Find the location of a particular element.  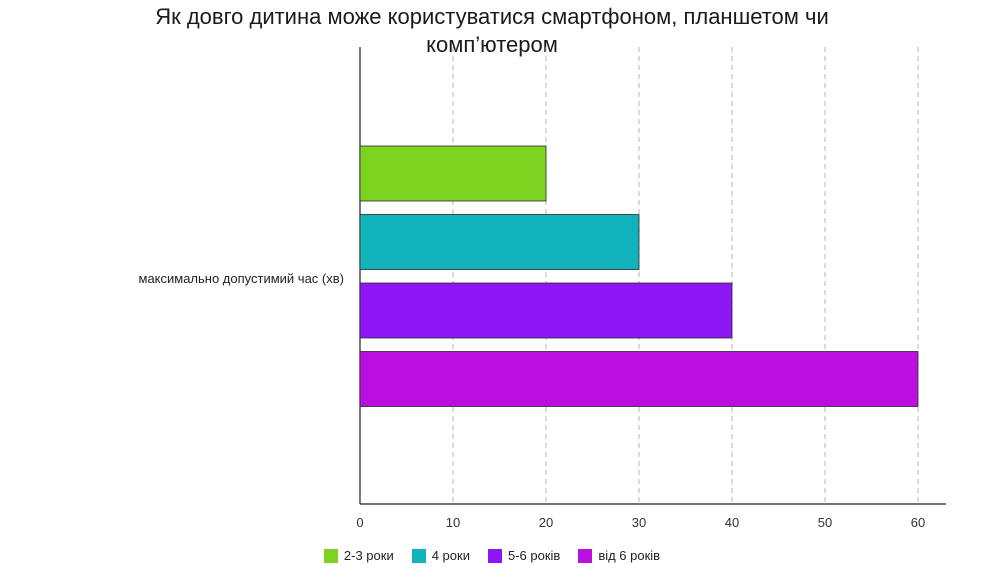

chart-title-line-2: комп’ютером is located at coordinates (492, 44).